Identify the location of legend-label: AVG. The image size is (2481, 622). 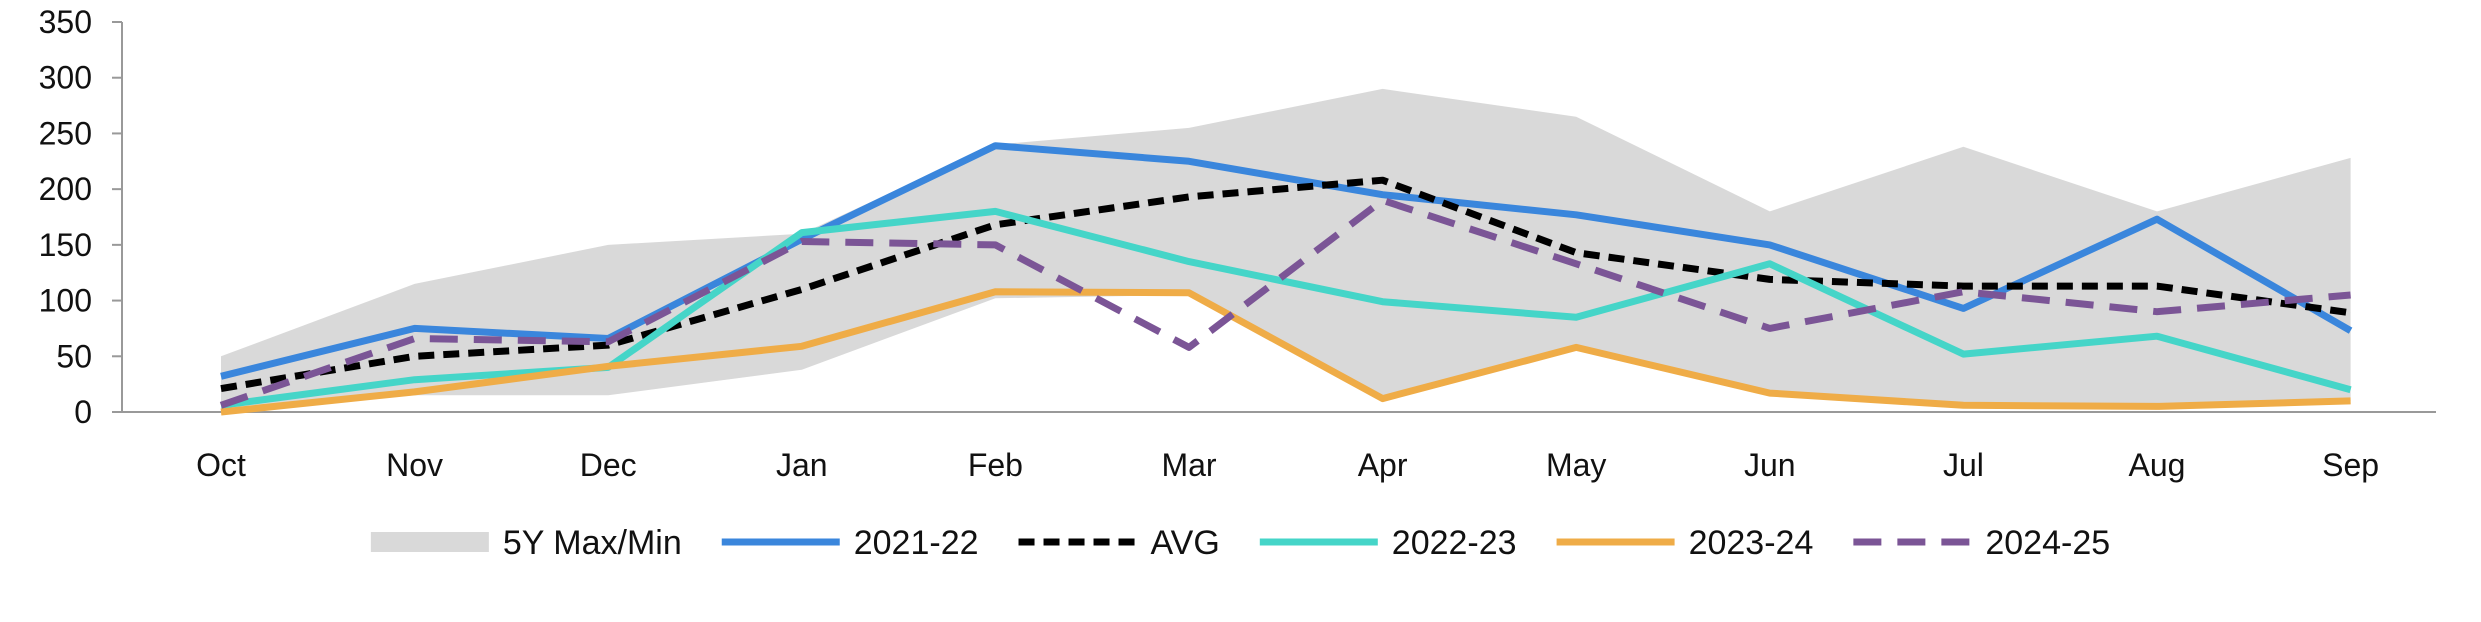
(1185, 543).